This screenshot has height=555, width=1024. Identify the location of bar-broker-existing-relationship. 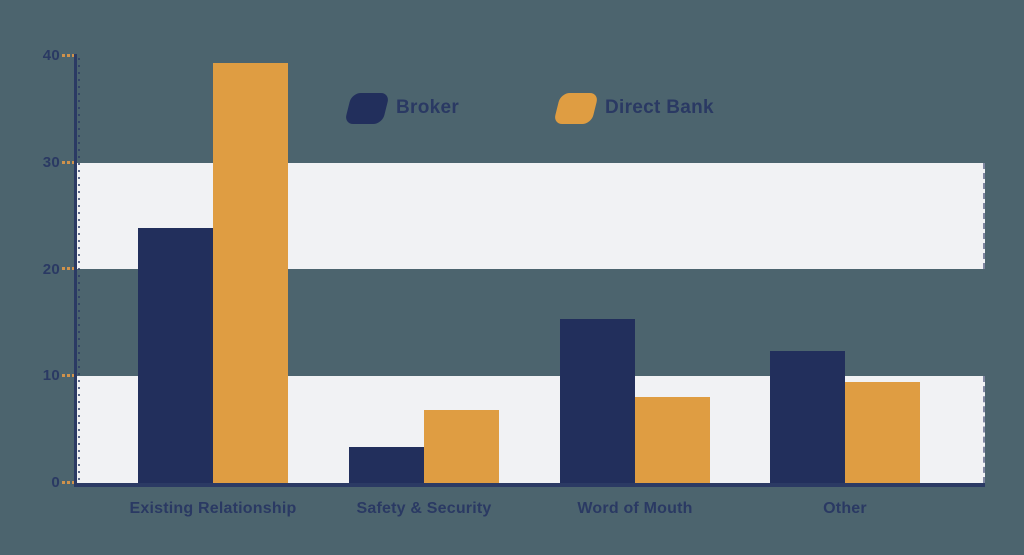
(175, 355).